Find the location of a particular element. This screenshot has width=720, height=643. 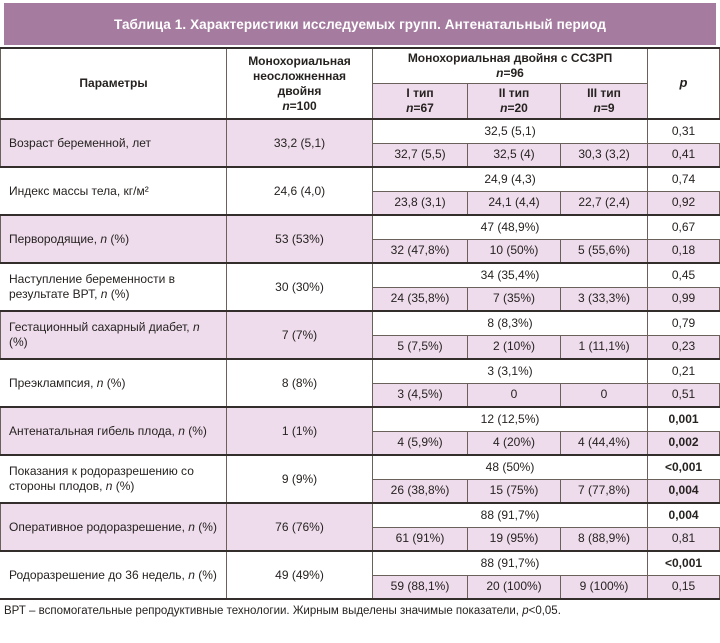

sszrp-overall-value-cell: 47 (48,9%) is located at coordinates (510, 227).